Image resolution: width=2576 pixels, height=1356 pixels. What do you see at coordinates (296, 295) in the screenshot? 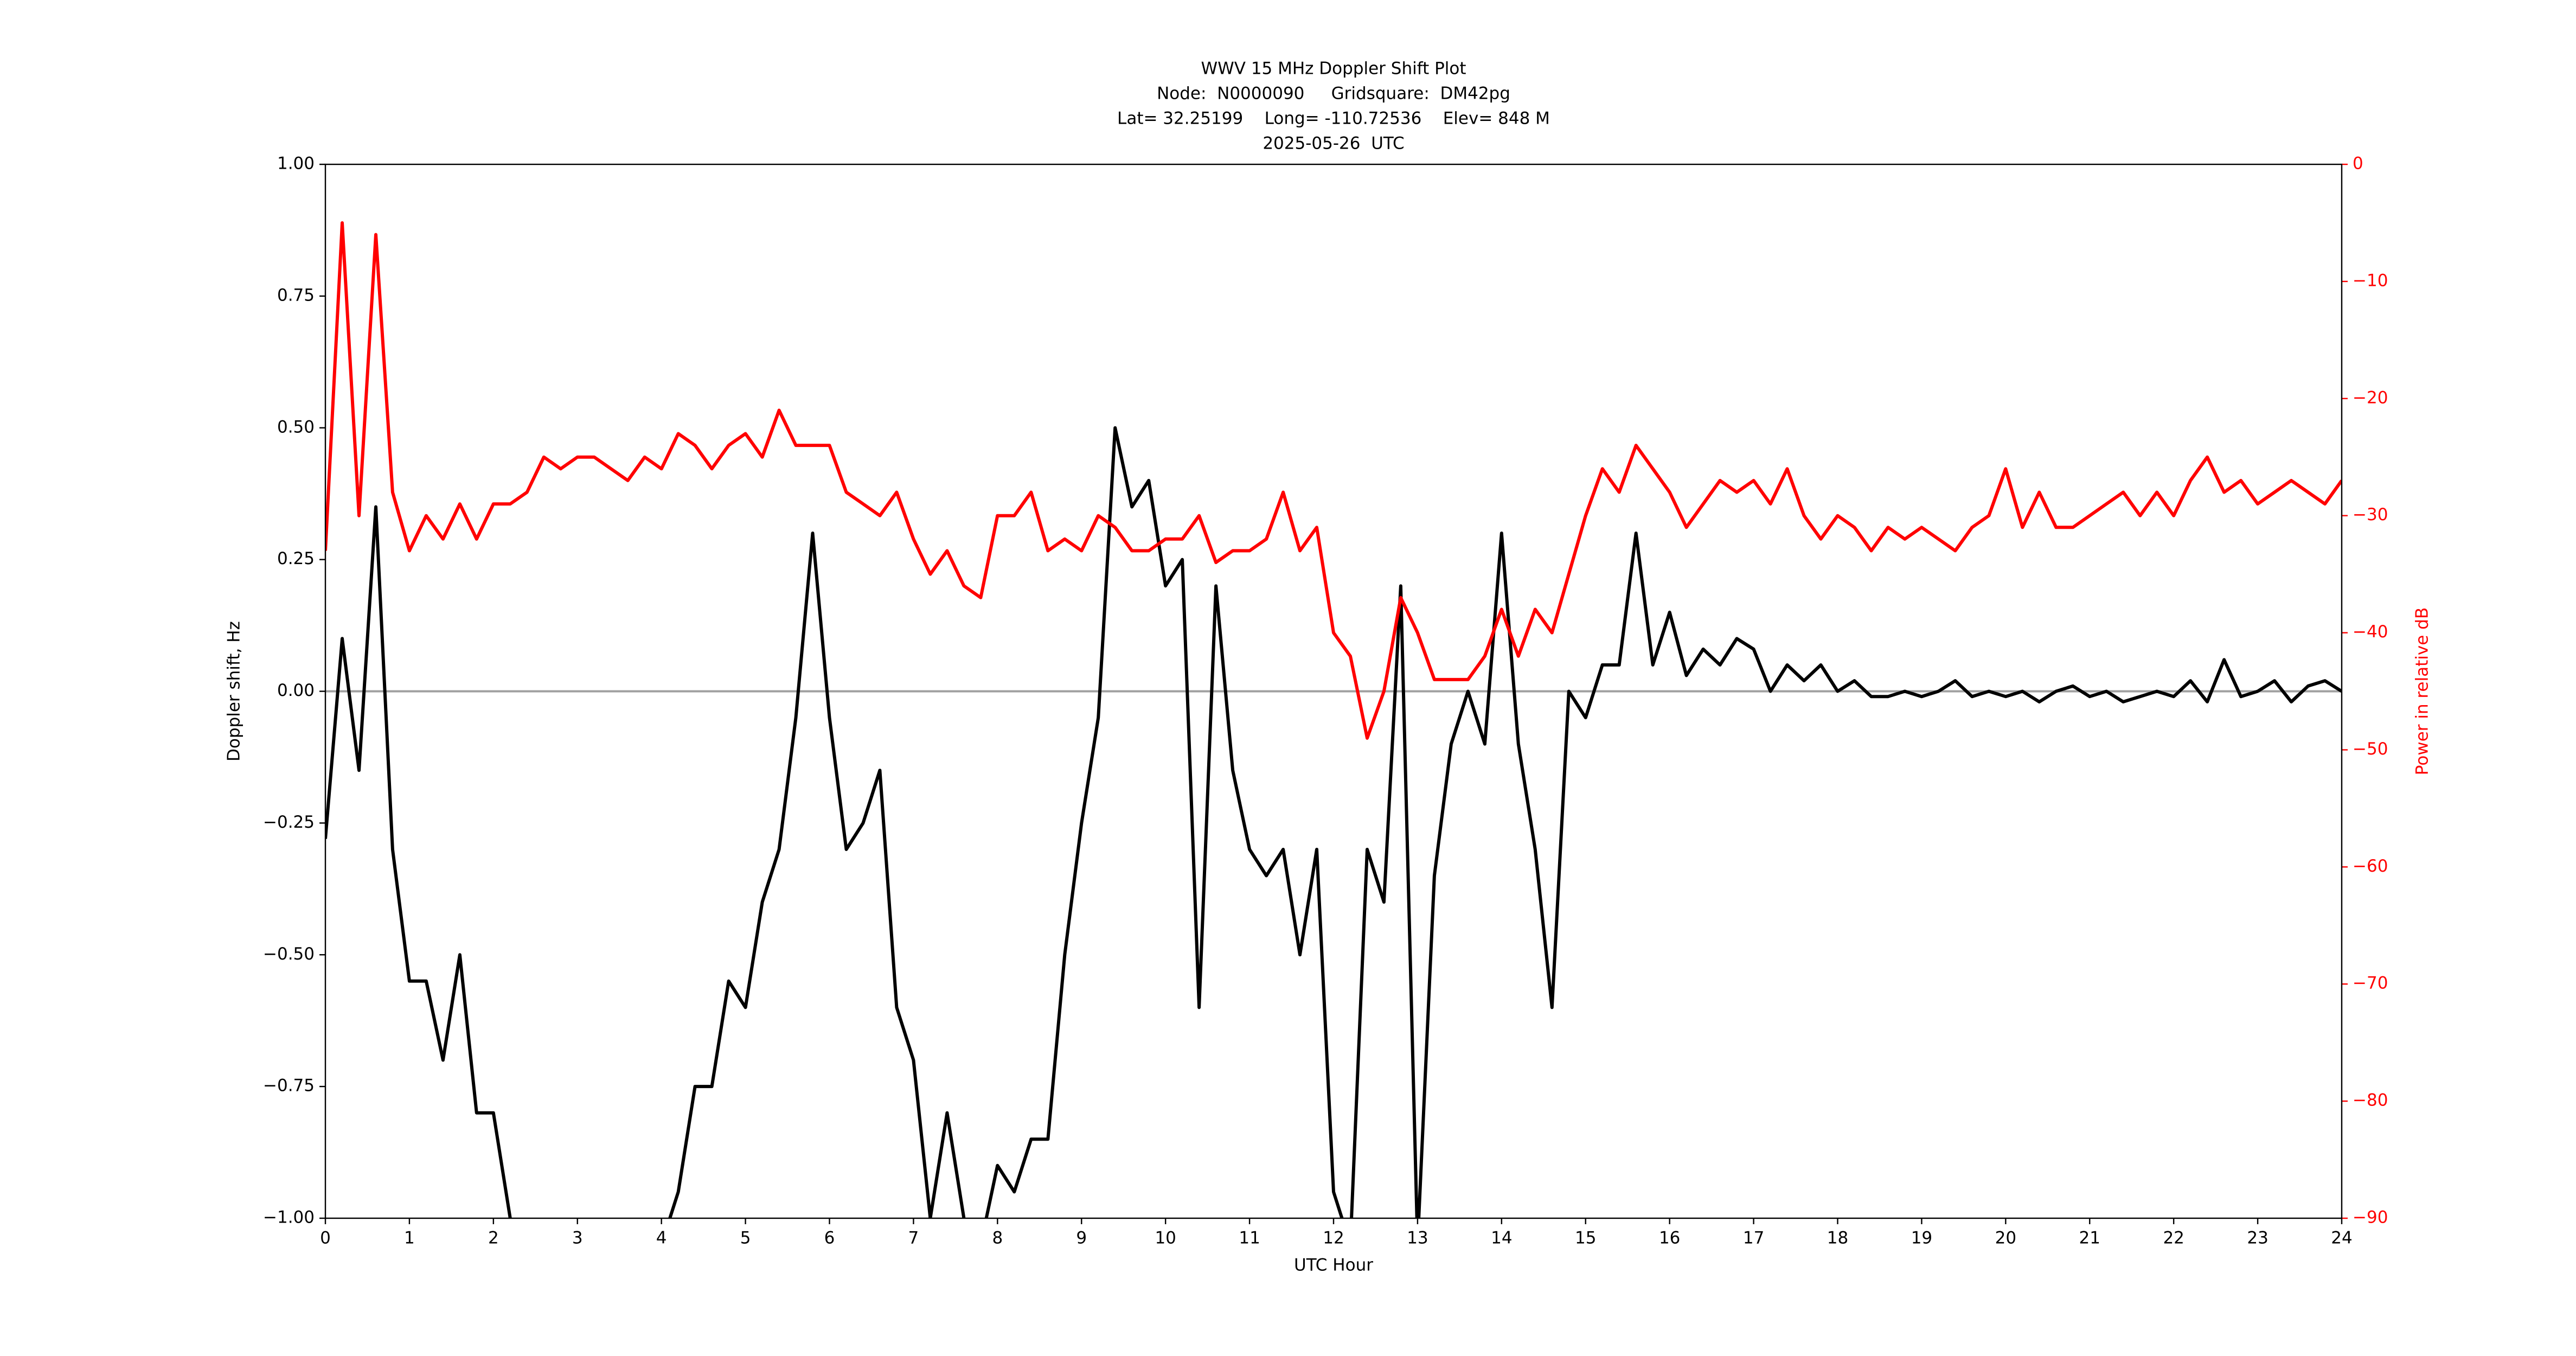
I see `y-tick-label: 0.75` at bounding box center [296, 295].